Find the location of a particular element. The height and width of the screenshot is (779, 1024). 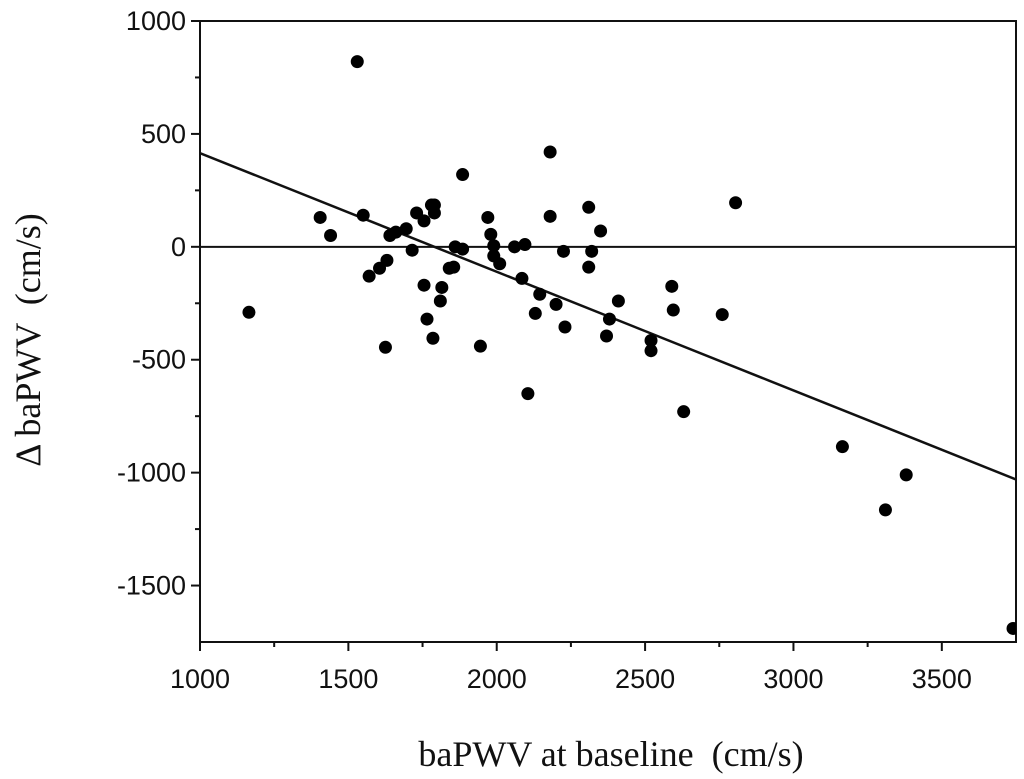

y-tick-label: 1000 is located at coordinates (156, 21).